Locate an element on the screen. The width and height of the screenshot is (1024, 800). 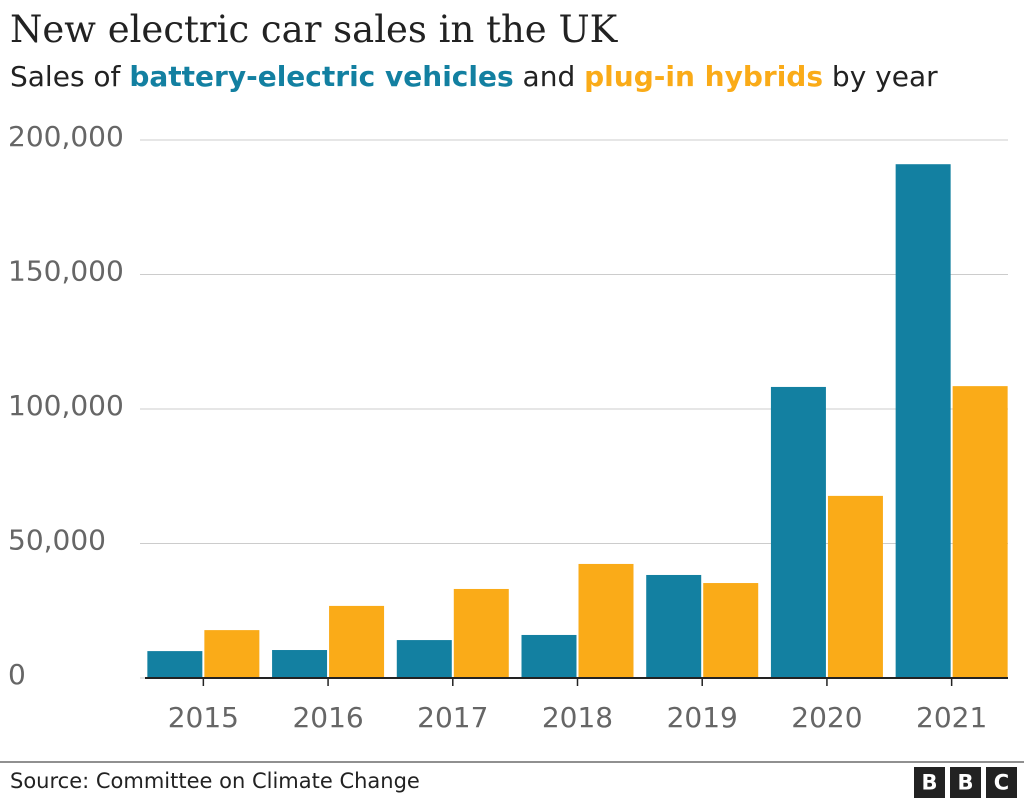
legend-entry: plug-in hybrids is located at coordinates (704, 76).